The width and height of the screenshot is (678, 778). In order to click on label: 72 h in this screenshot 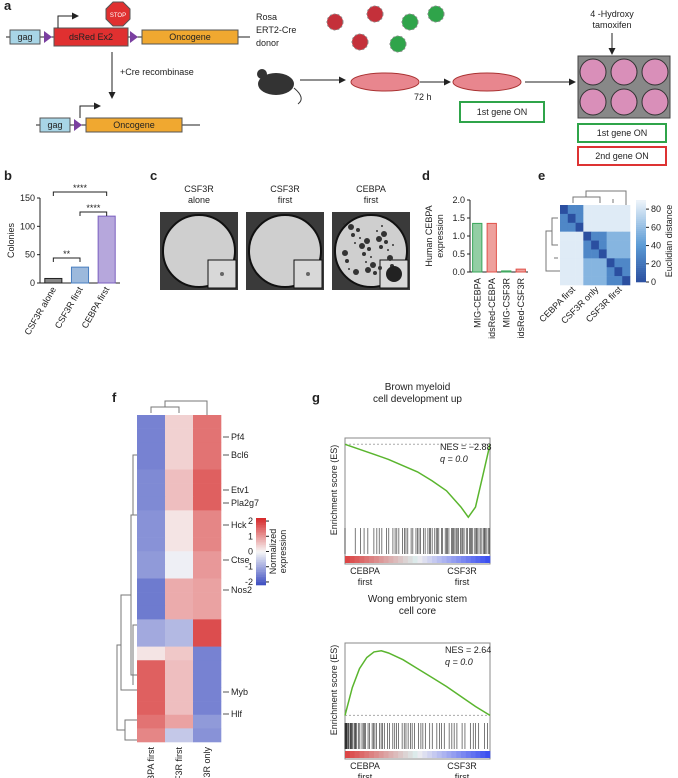, I will do `click(423, 97)`.